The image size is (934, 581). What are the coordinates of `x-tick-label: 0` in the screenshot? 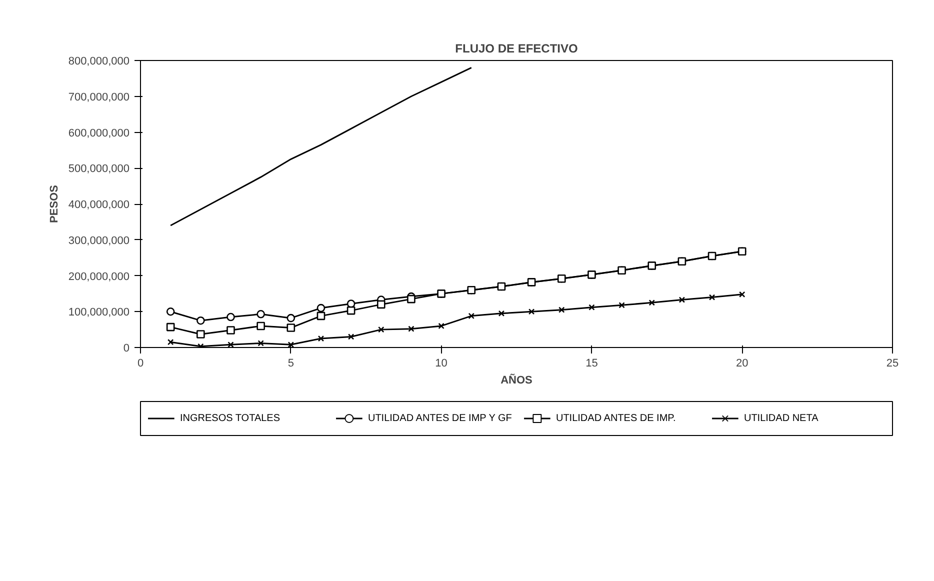 It's located at (140, 364).